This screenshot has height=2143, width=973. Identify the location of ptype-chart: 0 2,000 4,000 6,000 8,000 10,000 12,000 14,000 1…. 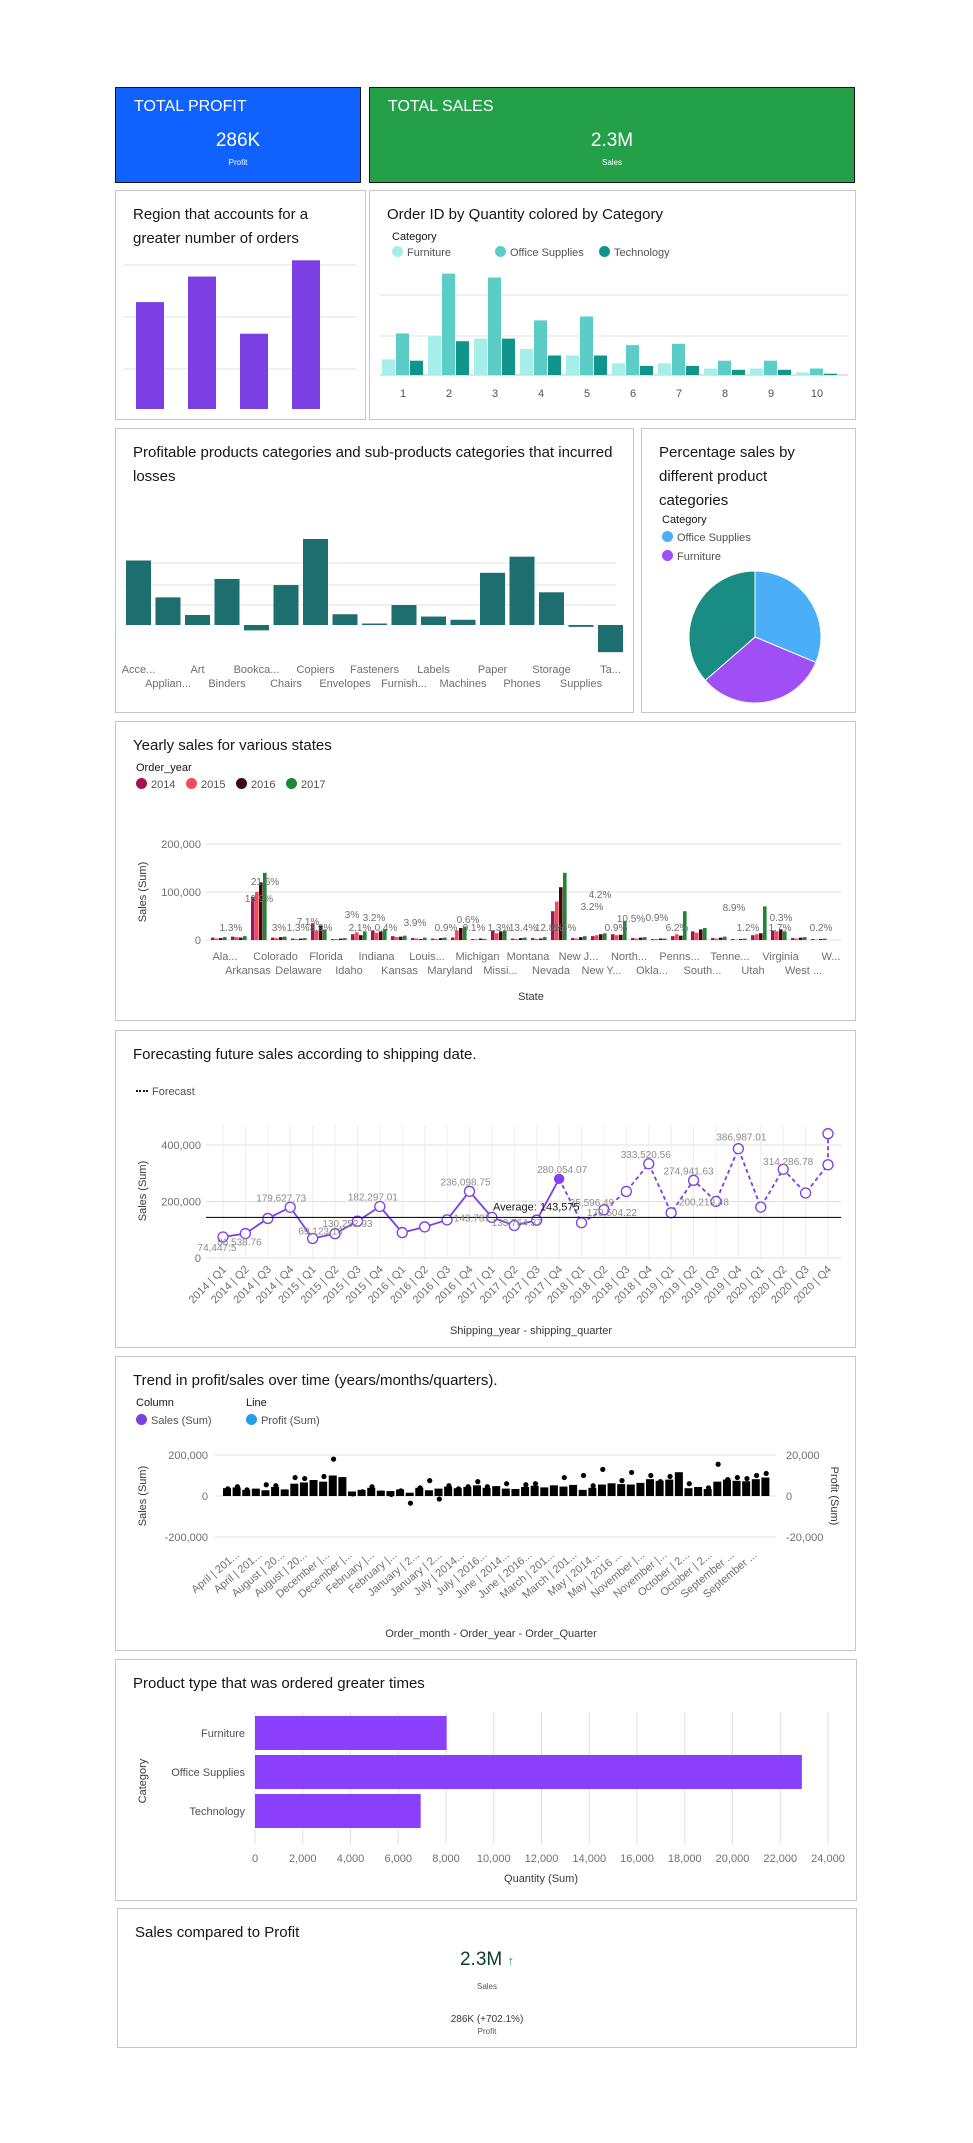
(486, 1780).